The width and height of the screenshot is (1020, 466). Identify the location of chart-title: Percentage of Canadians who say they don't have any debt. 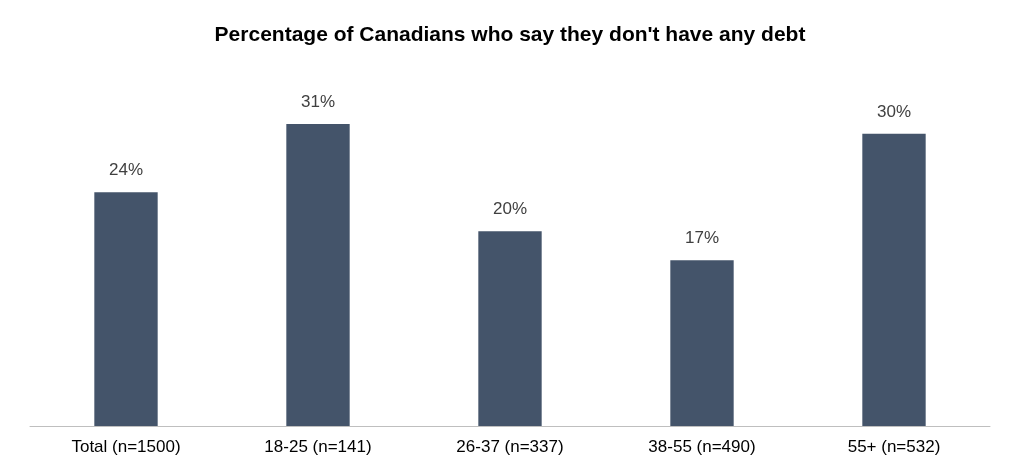
(510, 33).